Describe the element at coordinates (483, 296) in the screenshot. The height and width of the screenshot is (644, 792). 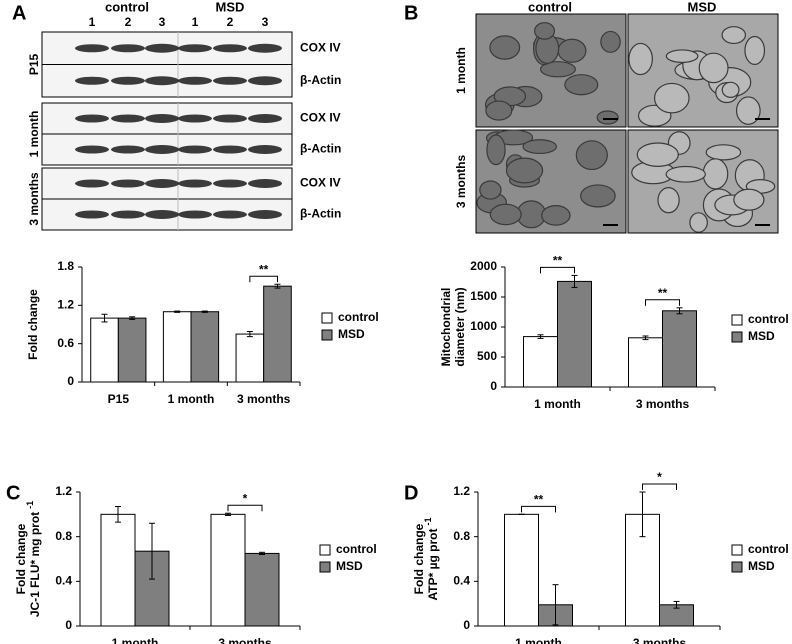
I see `y-tick-label: 1500` at that location.